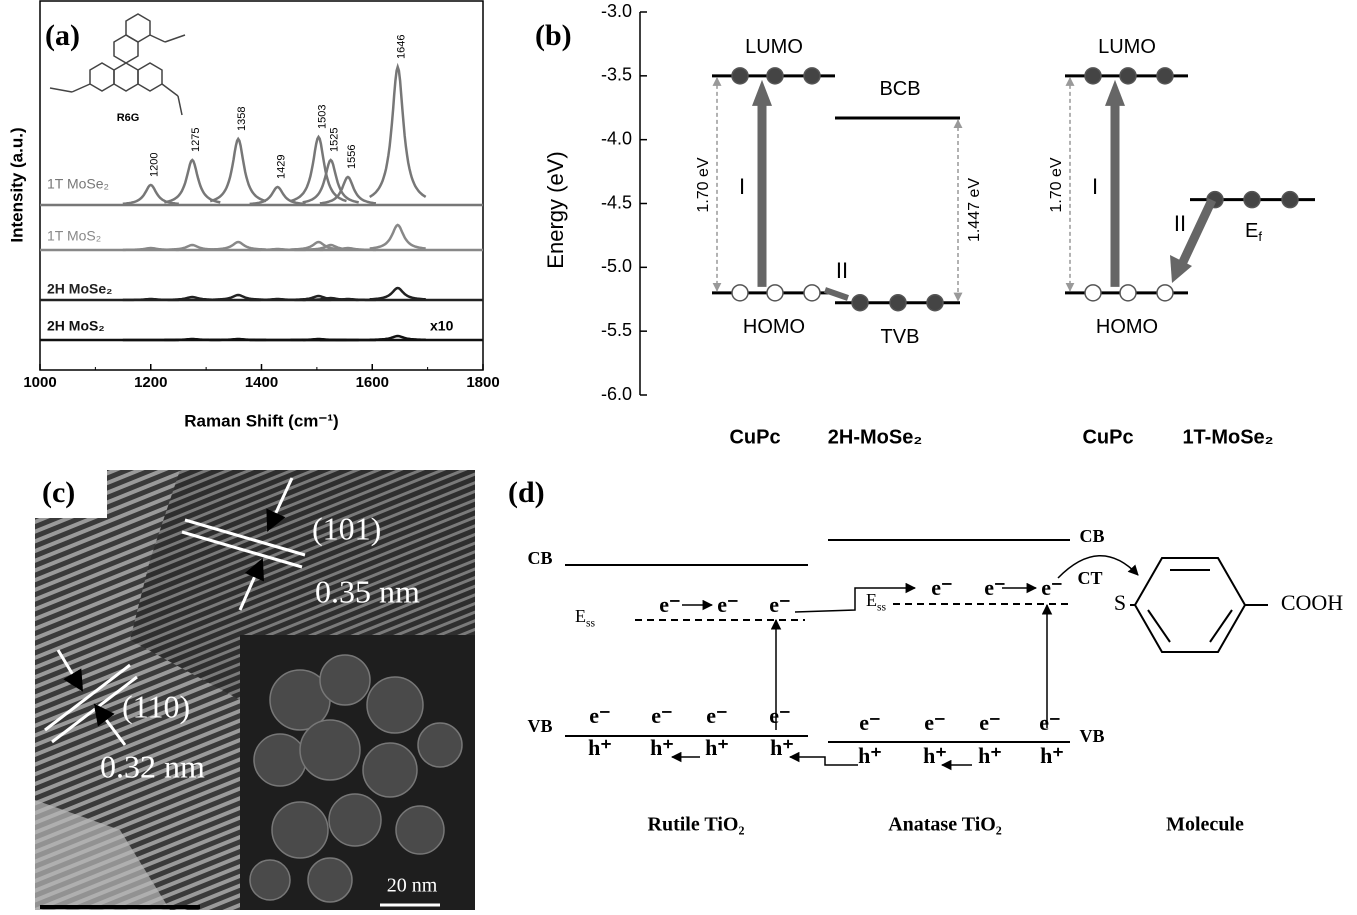  I want to click on material-label: CuPc, so click(1107, 437).